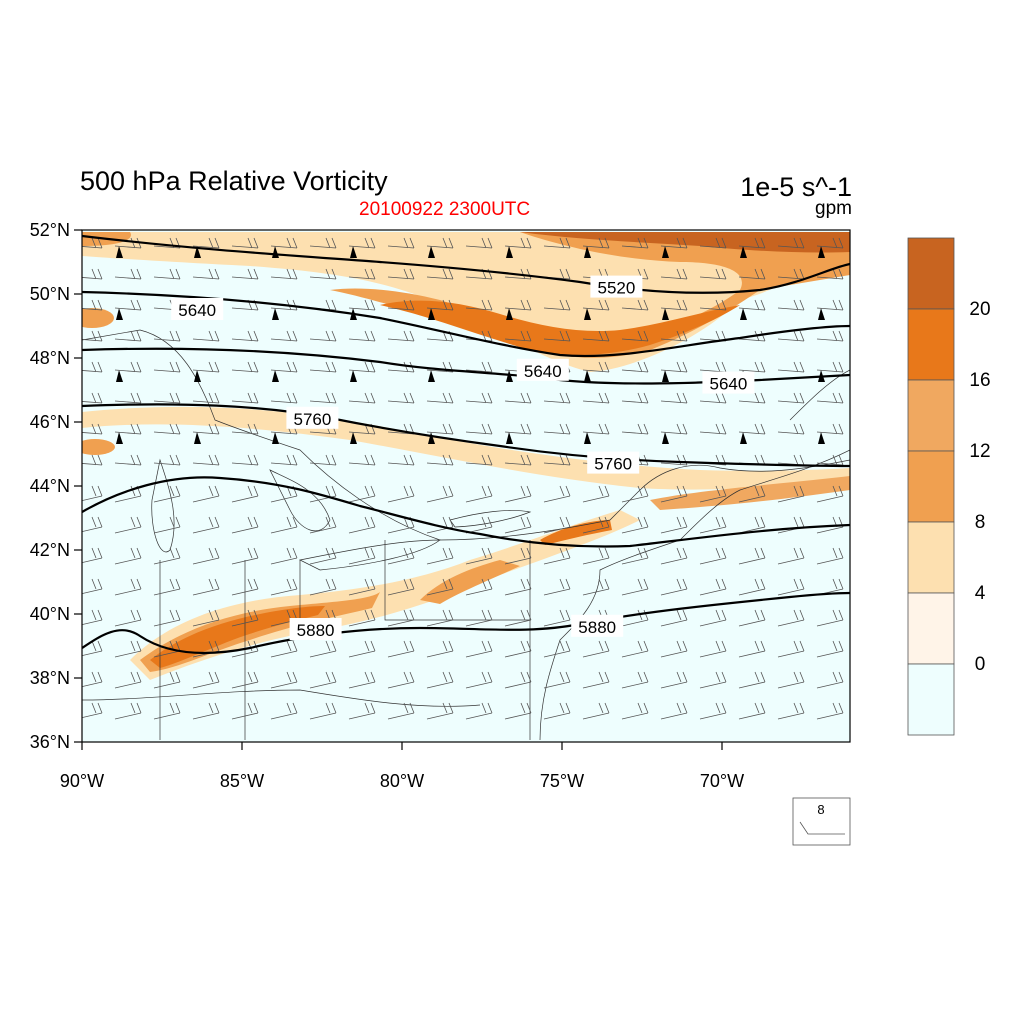 The image size is (1024, 1024). Describe the element at coordinates (50, 678) in the screenshot. I see `lat-tick-label: 38°N` at that location.